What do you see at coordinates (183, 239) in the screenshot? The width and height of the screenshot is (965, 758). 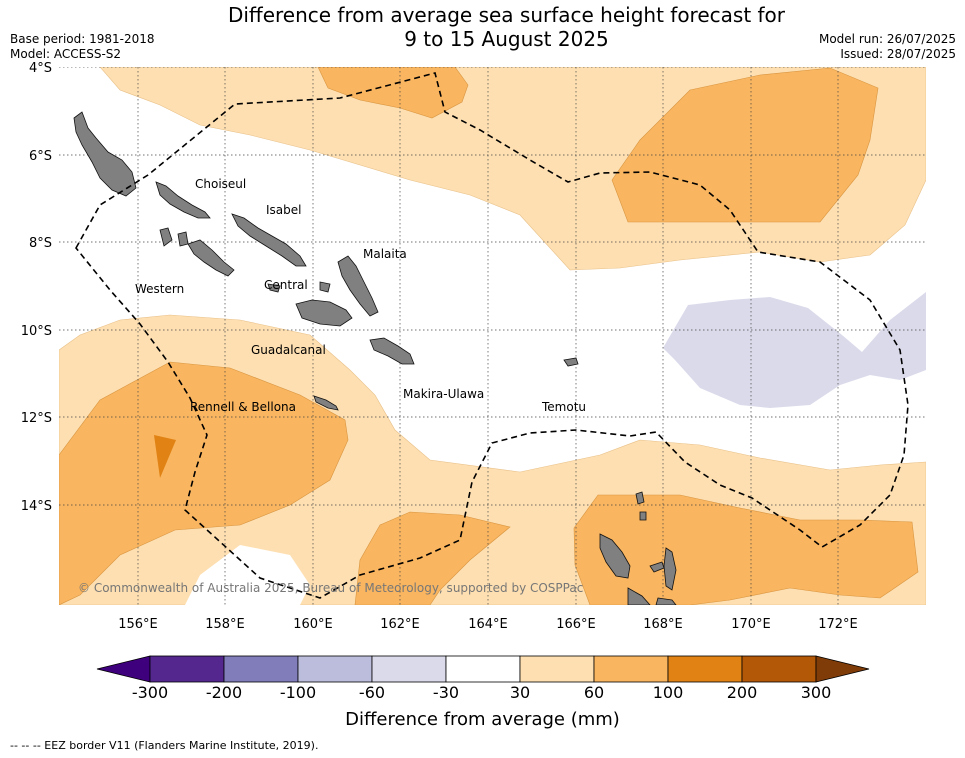 I see `island-ranongga` at bounding box center [183, 239].